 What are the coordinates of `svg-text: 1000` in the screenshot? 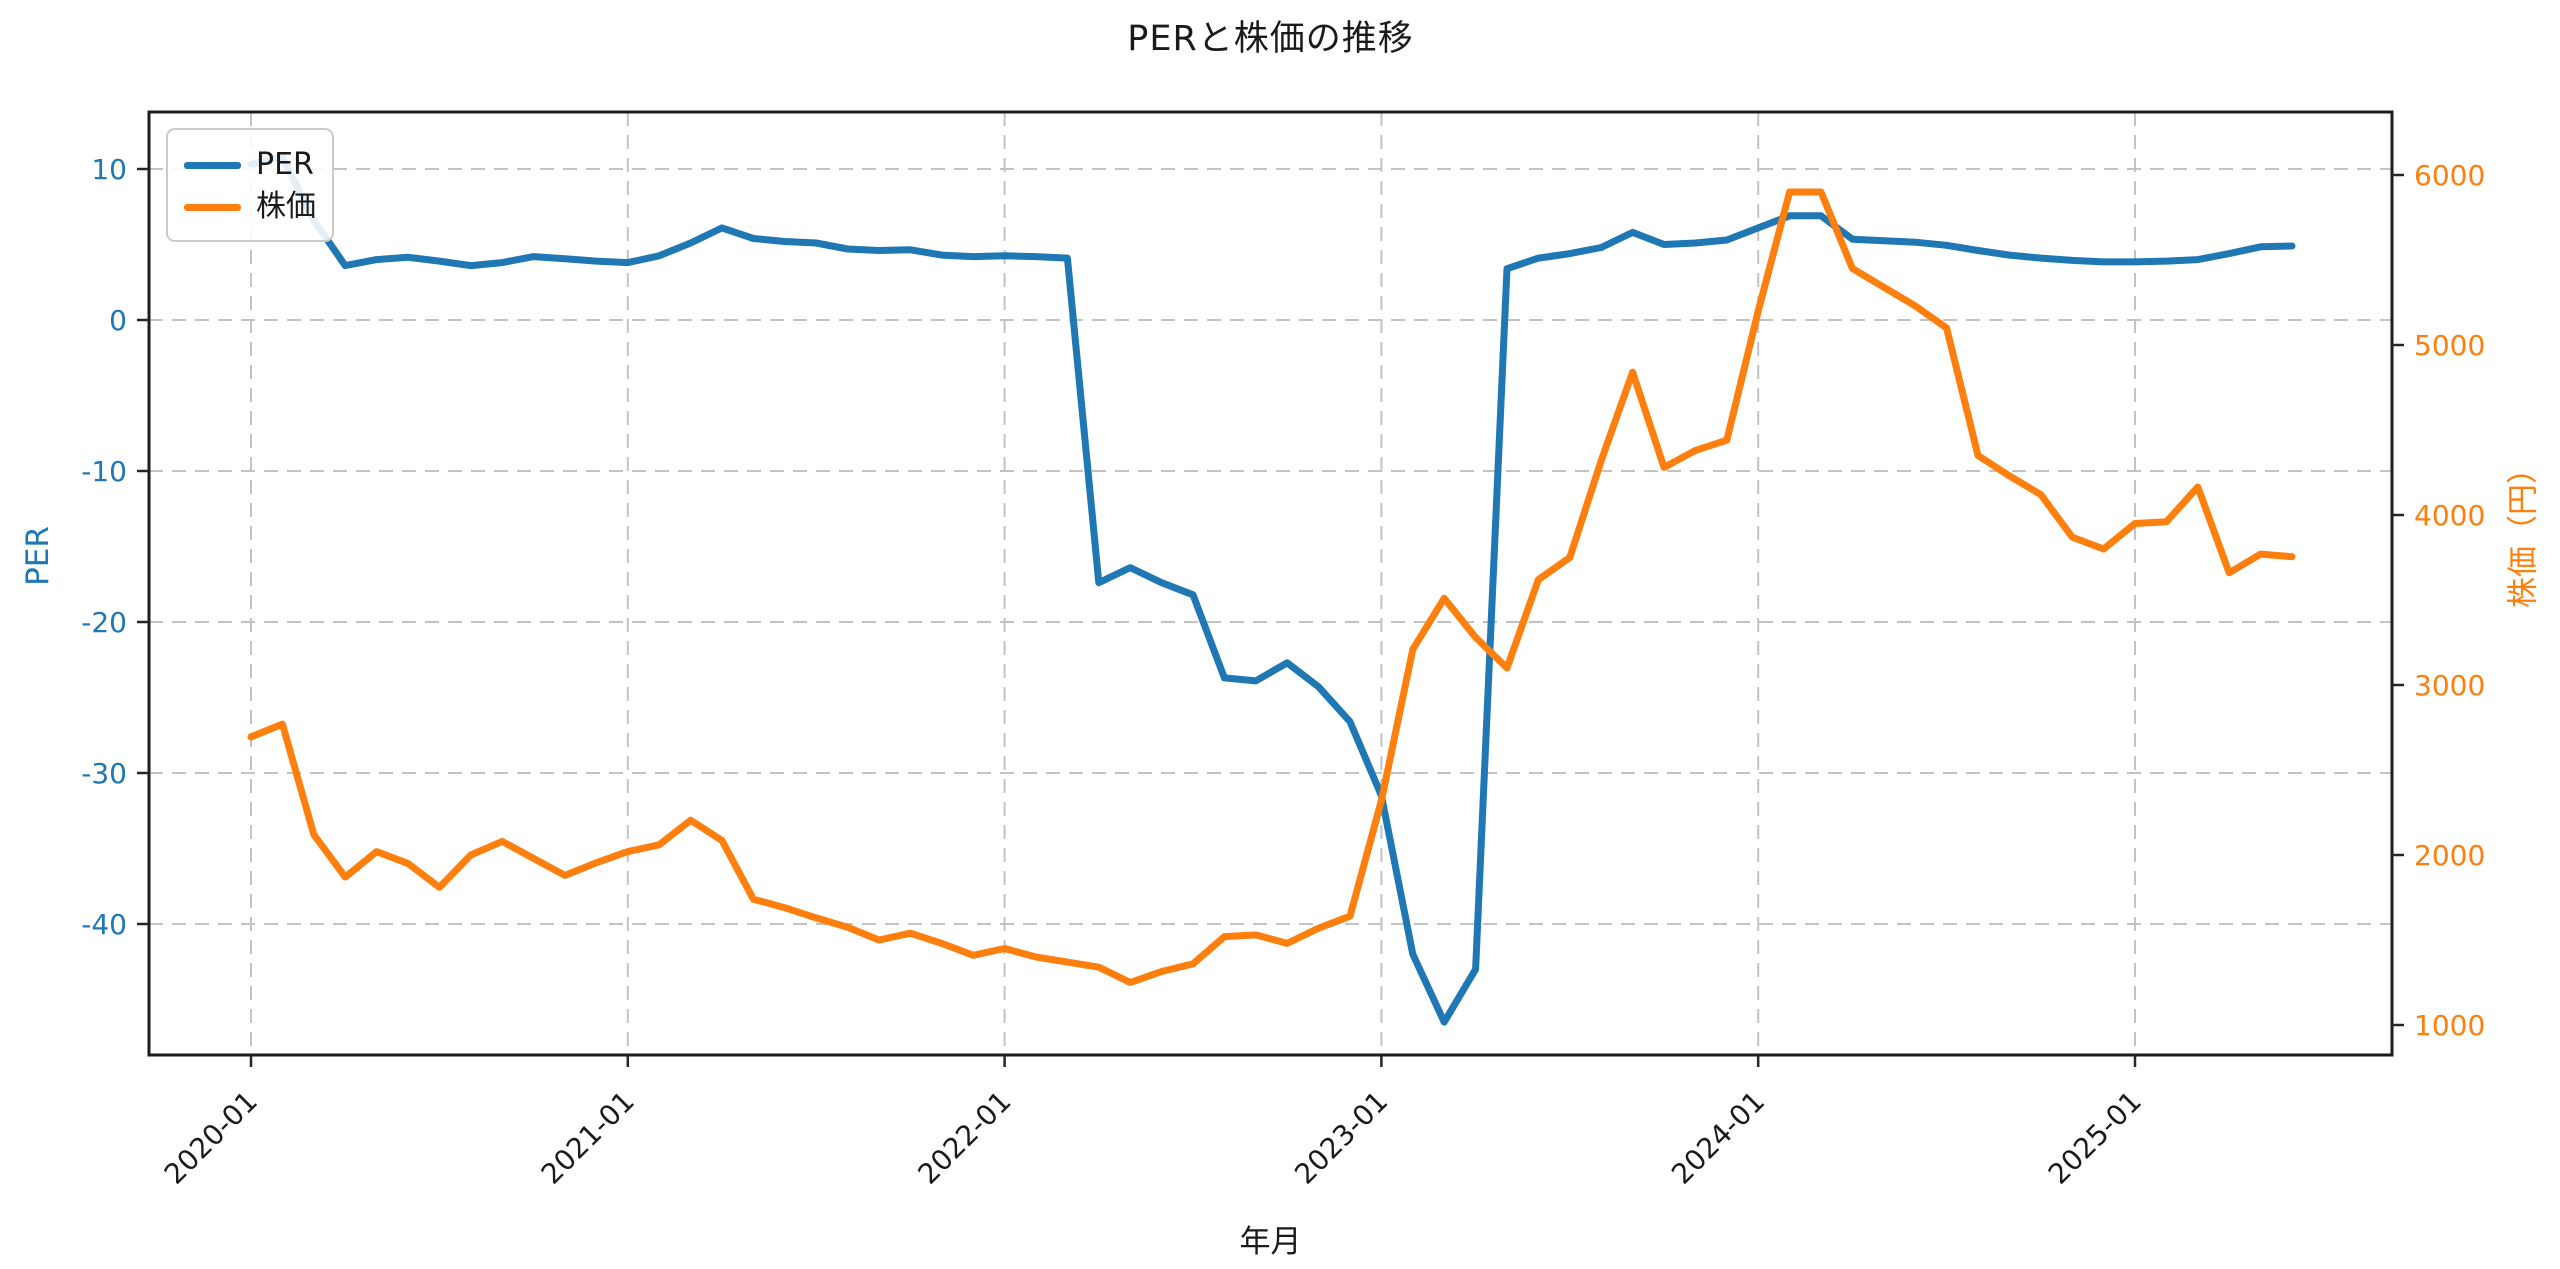 It's located at (2449, 1025).